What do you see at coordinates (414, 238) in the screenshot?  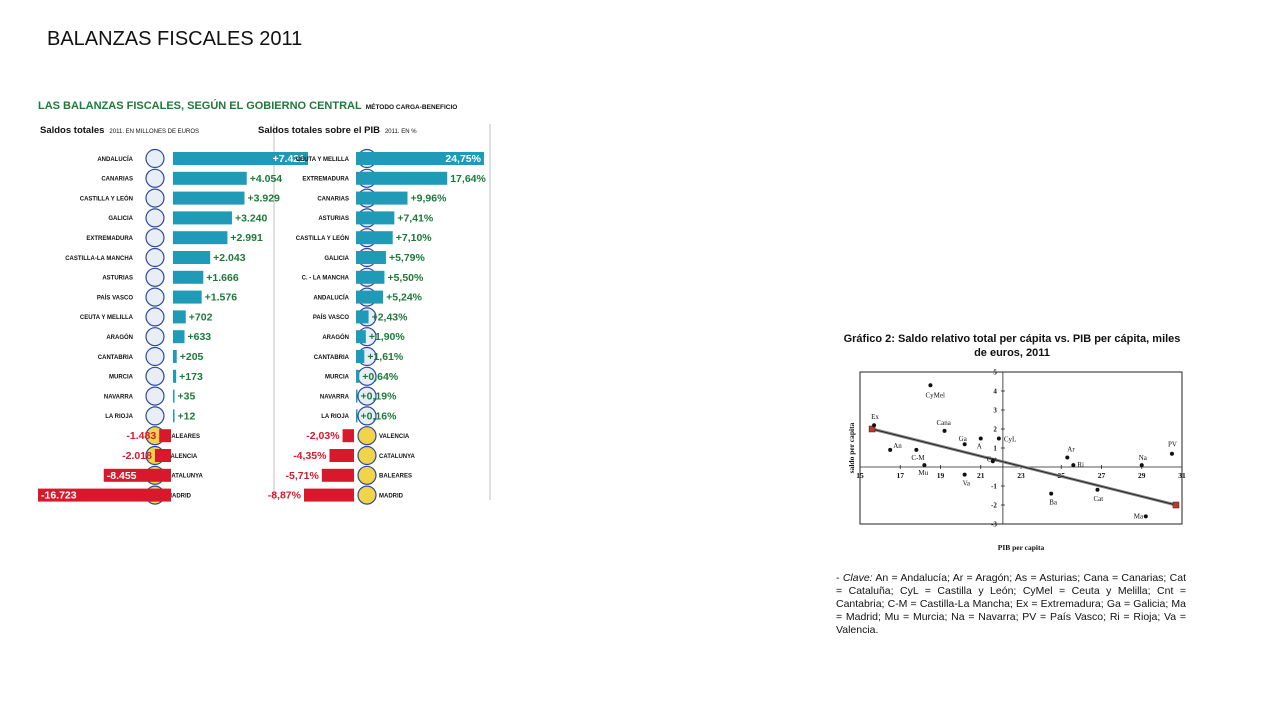 I see `bar-value-label: +7,10%` at bounding box center [414, 238].